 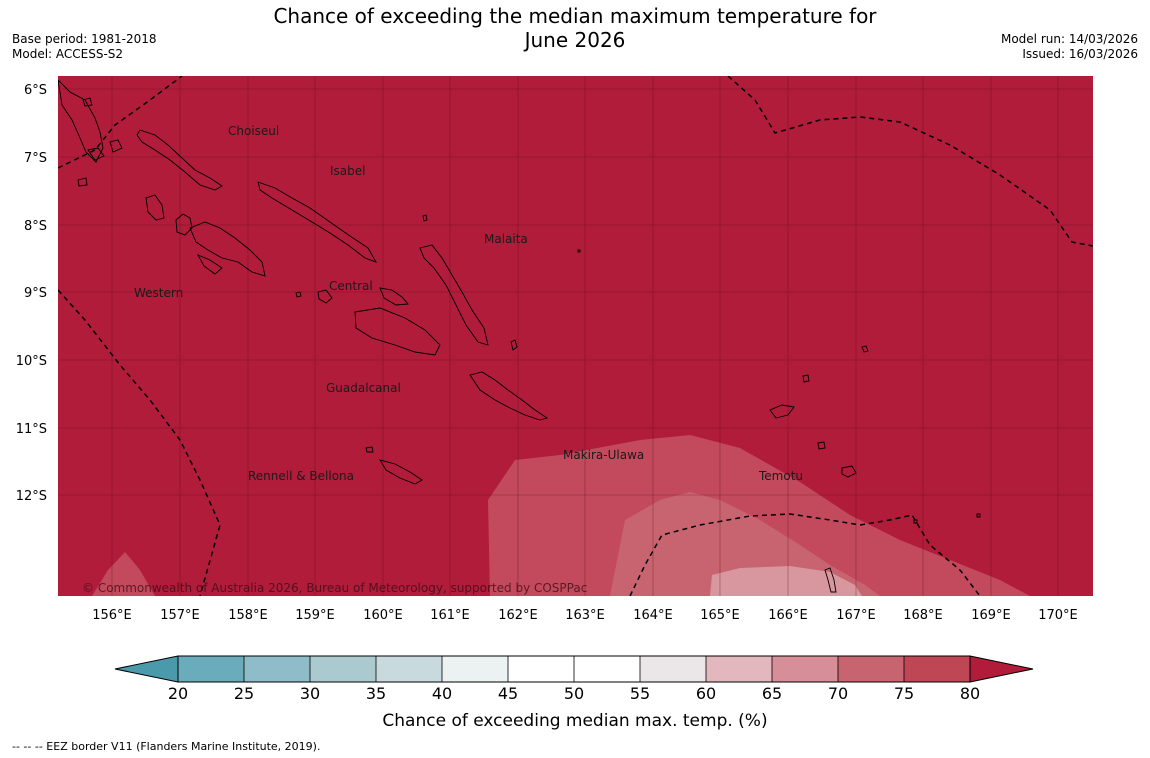 I want to click on lat-label: 8°S, so click(x=35, y=226).